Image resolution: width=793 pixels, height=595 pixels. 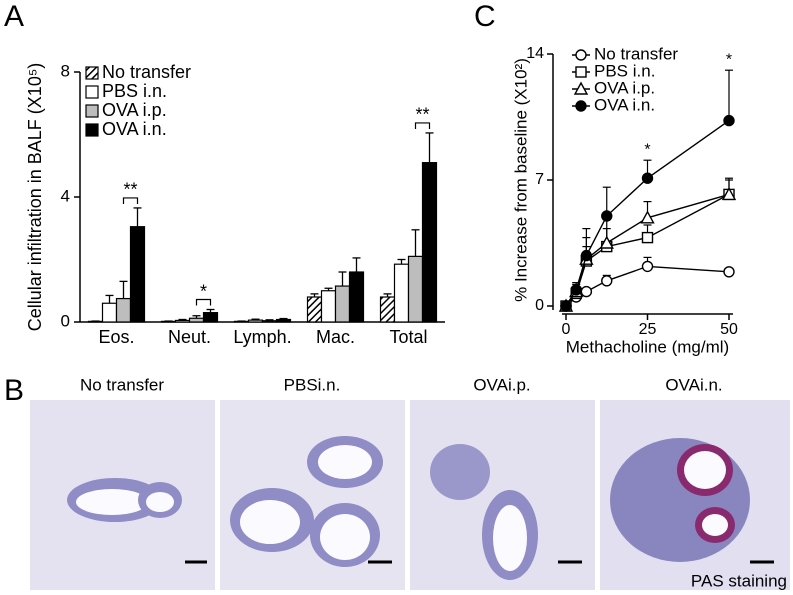 I want to click on panel-label: B, so click(x=14, y=390).